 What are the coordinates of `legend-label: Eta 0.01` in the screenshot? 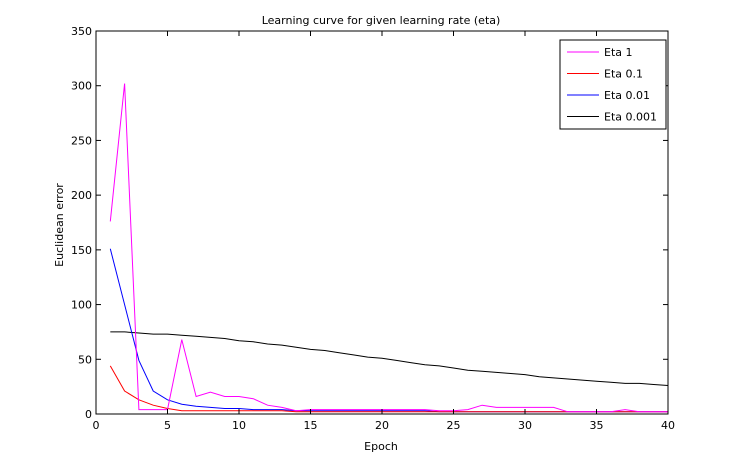 It's located at (627, 95).